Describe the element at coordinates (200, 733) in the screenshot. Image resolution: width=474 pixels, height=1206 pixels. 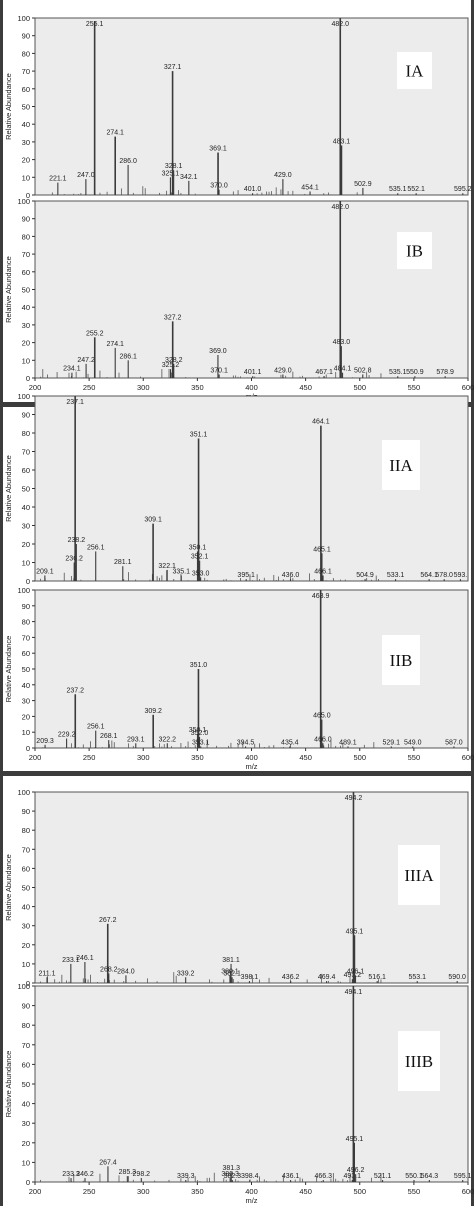
I see `peak-label: 352.0` at that location.